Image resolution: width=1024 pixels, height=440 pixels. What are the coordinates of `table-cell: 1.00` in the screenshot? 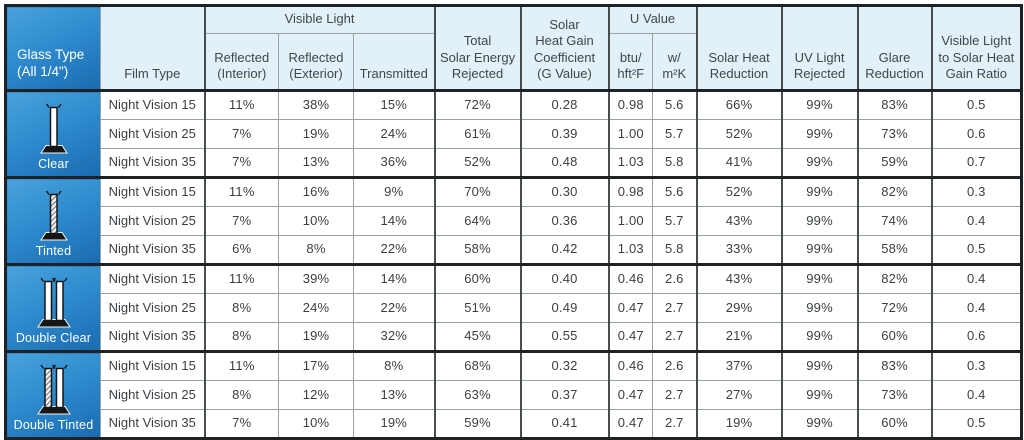 It's located at (630, 221).